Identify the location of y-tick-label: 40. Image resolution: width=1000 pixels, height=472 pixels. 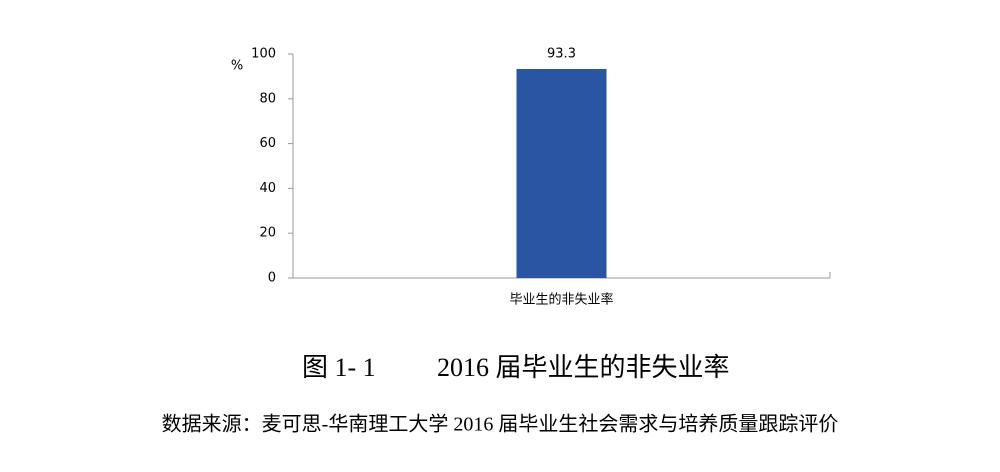
(267, 188).